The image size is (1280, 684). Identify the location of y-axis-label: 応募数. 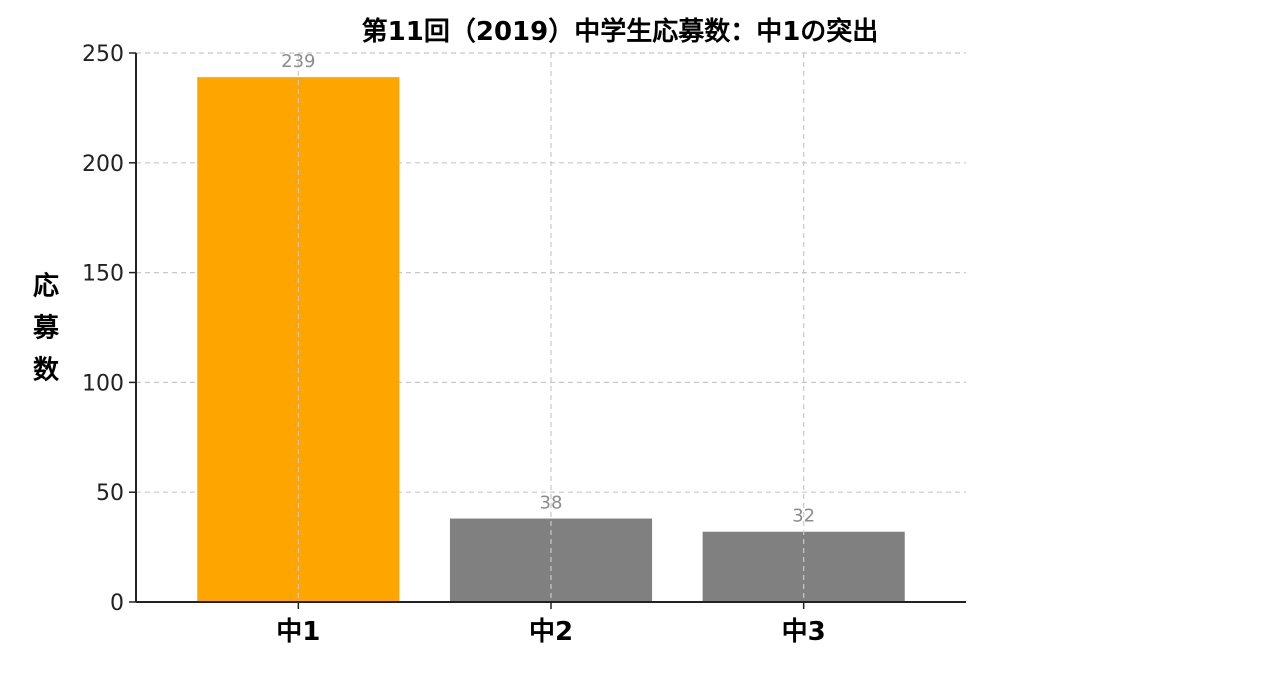
(46, 328).